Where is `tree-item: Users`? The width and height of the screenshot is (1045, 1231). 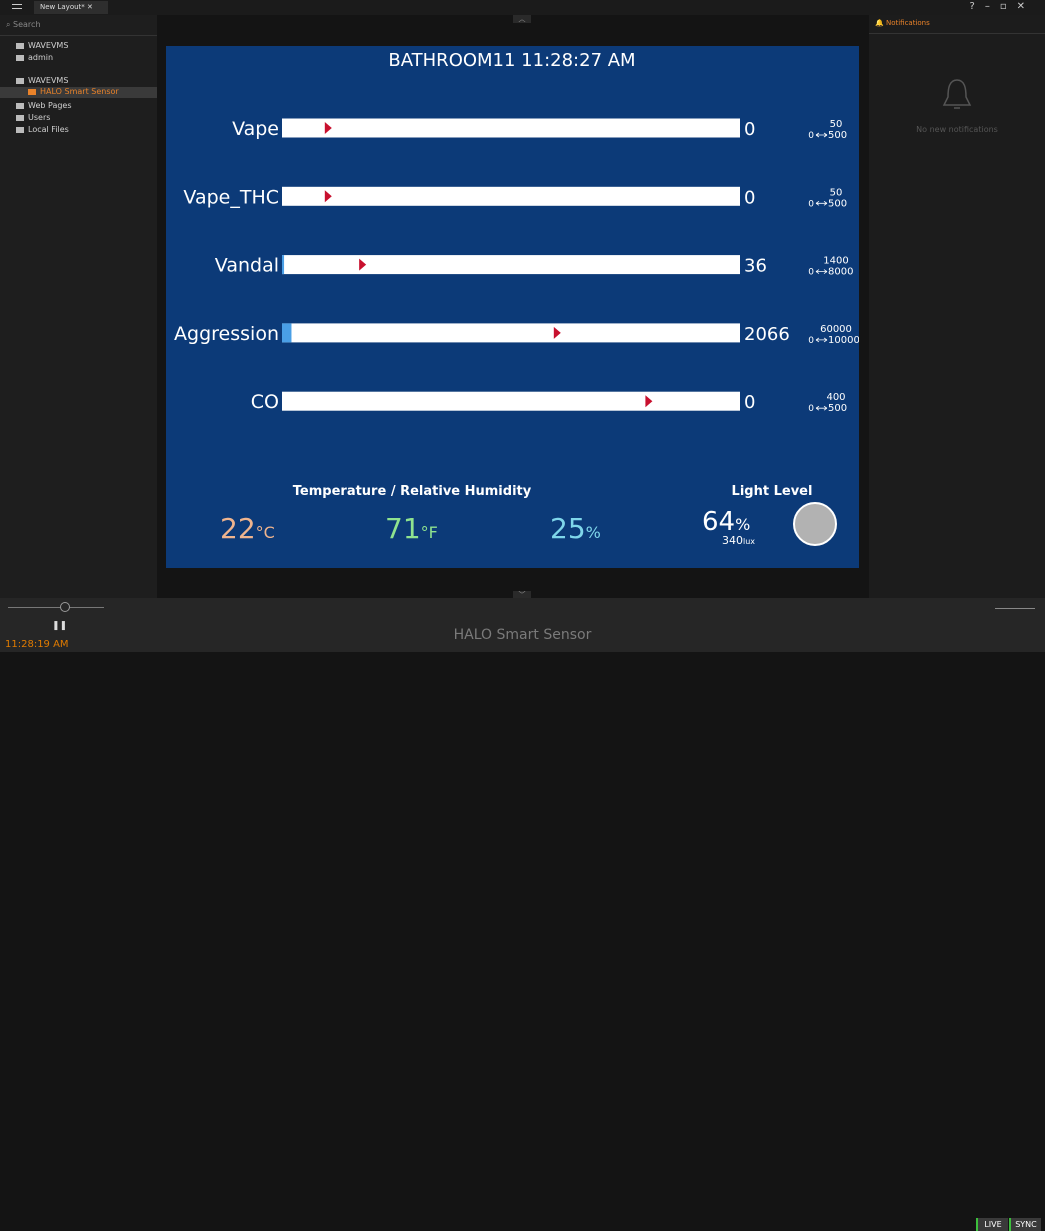
tree-item: Users is located at coordinates (33, 117).